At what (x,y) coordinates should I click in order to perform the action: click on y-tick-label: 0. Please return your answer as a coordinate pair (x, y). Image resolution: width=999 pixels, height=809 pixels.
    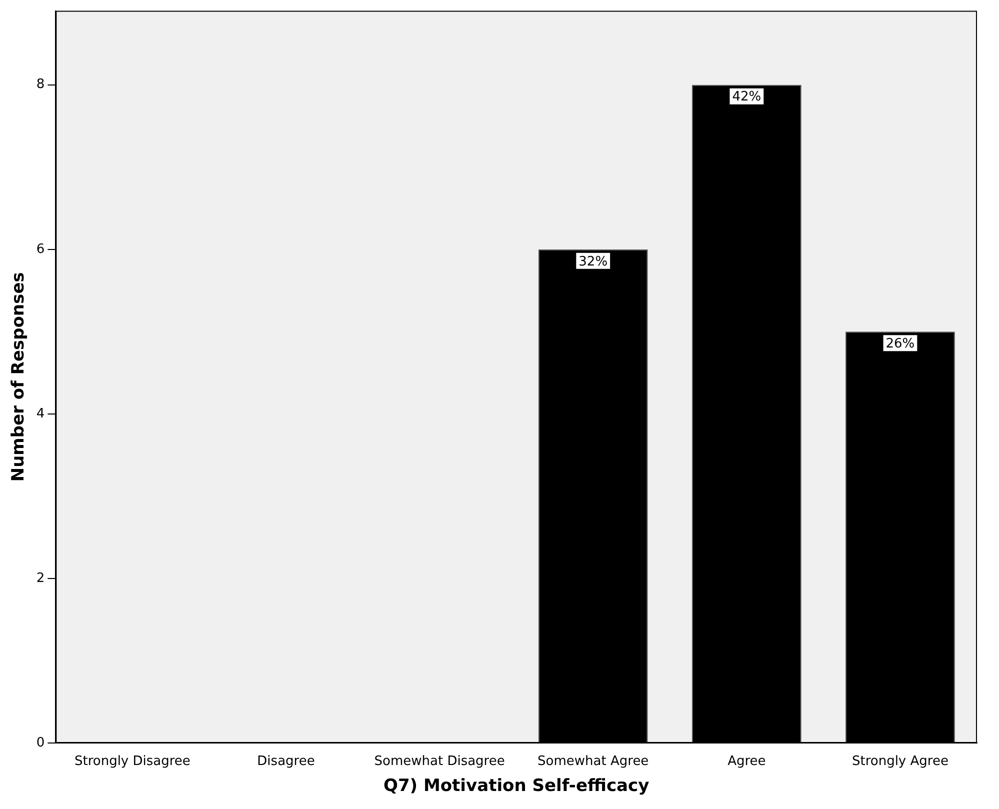
    Looking at the image, I should click on (40, 742).